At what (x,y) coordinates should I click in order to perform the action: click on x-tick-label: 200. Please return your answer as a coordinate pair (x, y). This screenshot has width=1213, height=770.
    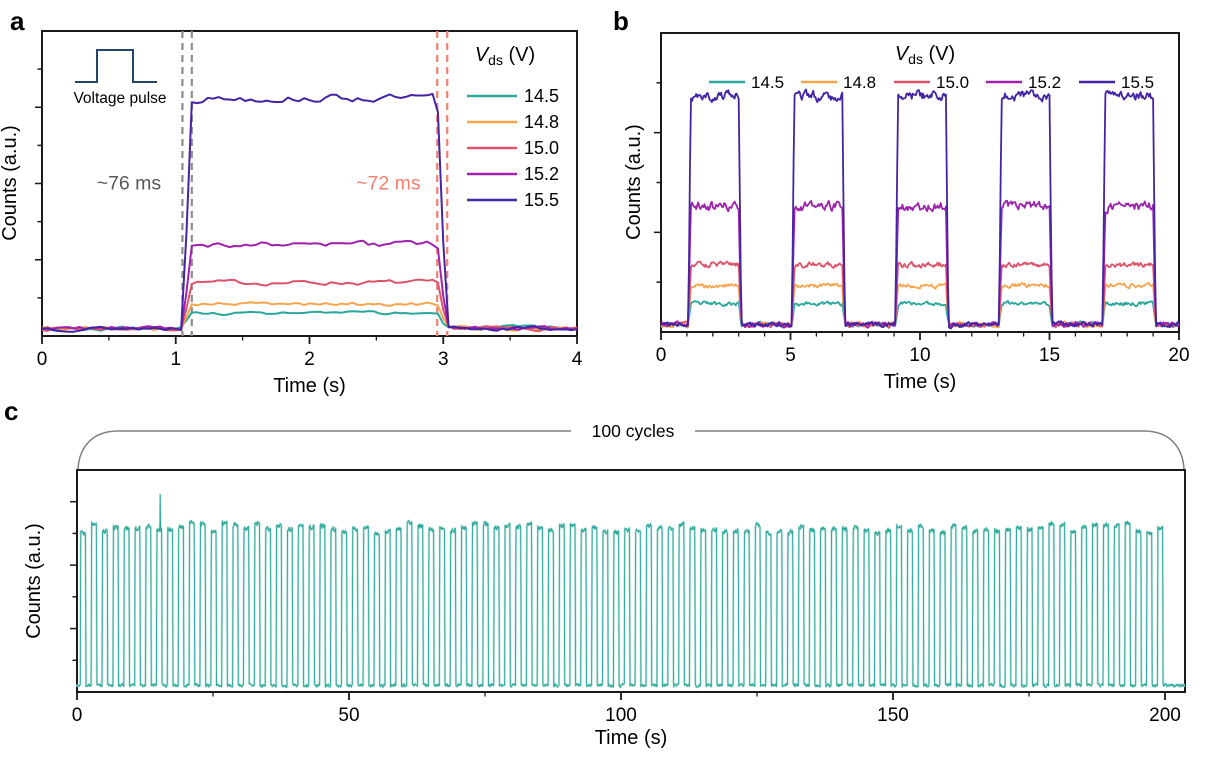
    Looking at the image, I should click on (1165, 715).